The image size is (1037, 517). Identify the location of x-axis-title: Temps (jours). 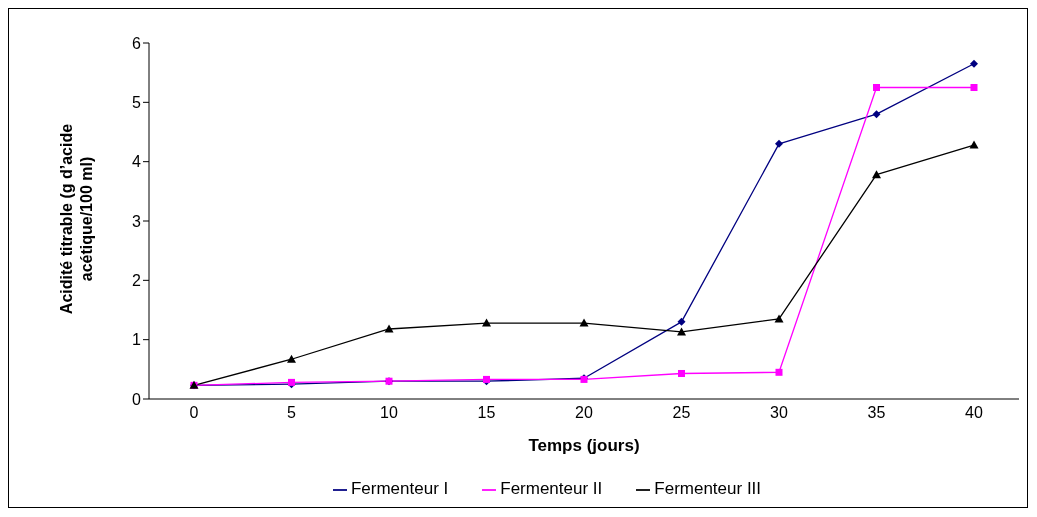
(584, 446).